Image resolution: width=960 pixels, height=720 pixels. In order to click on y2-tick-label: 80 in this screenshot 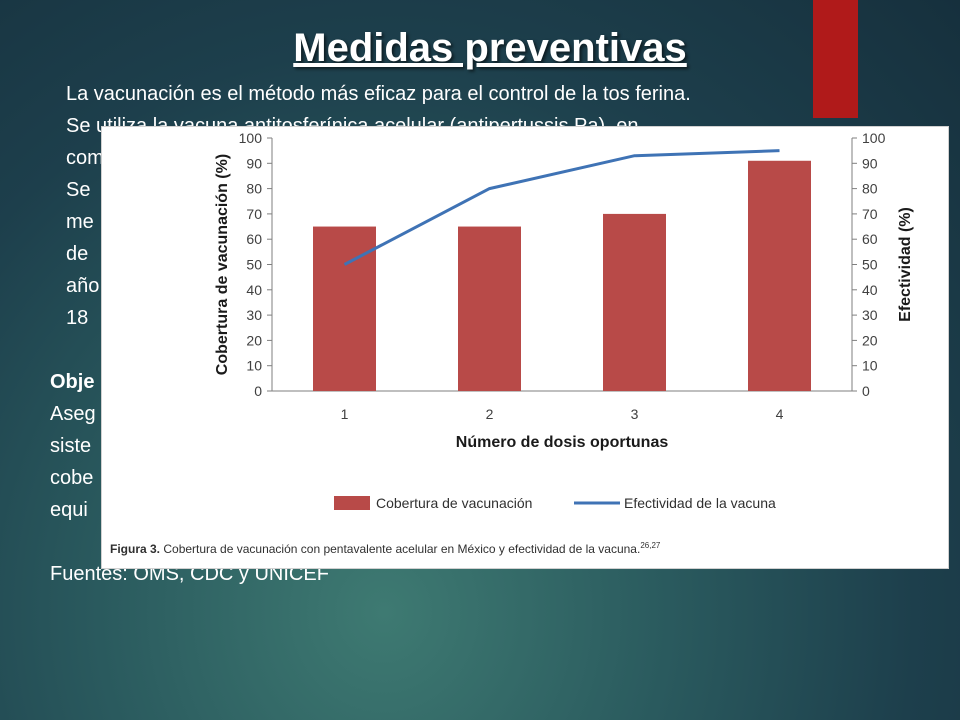, I will do `click(870, 189)`.